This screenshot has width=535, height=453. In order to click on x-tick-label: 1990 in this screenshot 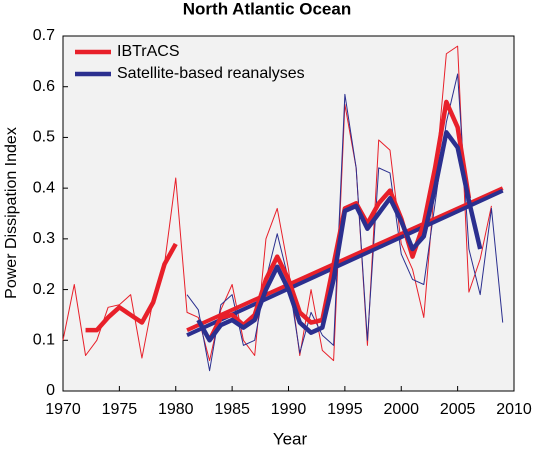, I will do `click(289, 409)`.